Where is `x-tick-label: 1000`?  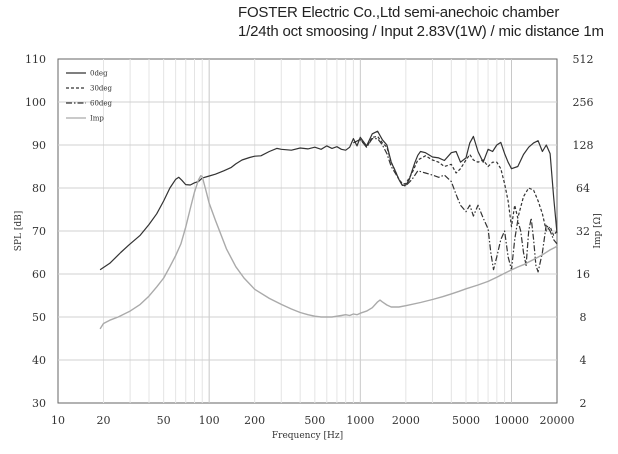
x-tick-label: 1000 is located at coordinates (360, 420).